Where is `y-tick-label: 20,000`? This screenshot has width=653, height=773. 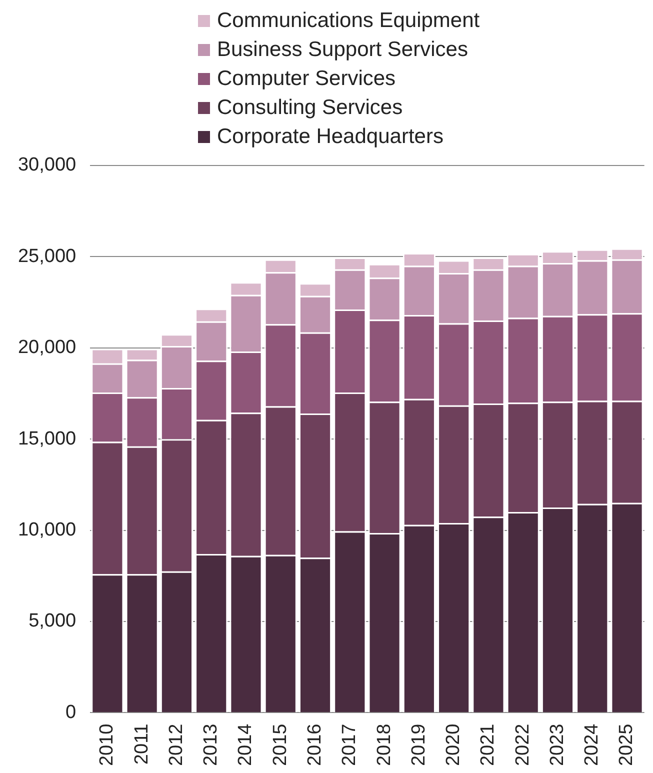 y-tick-label: 20,000 is located at coordinates (47, 347).